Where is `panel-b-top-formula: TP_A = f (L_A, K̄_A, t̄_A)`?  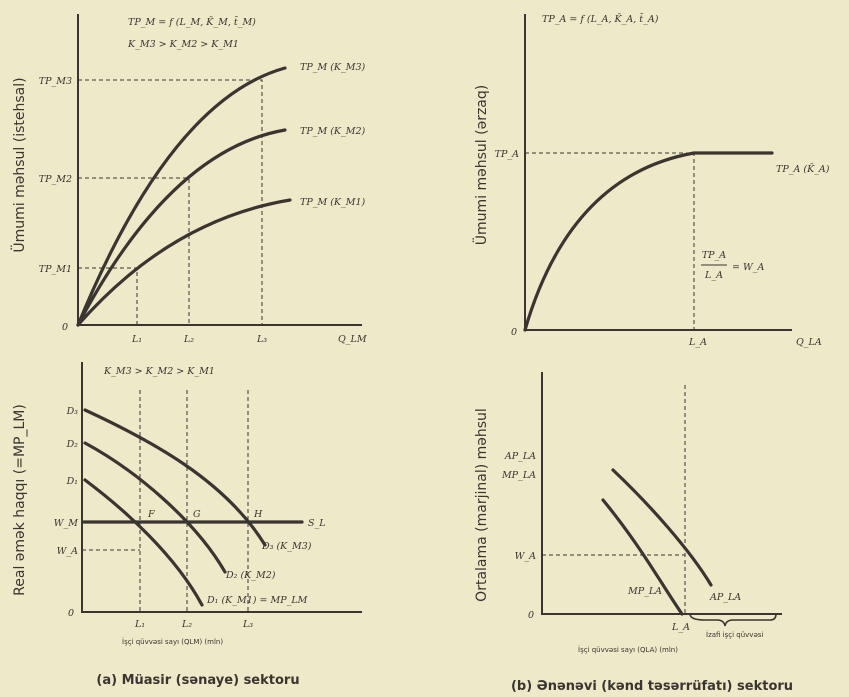 panel-b-top-formula: TP_A = f (L_A, K̄_A, t̄_A) is located at coordinates (600, 19).